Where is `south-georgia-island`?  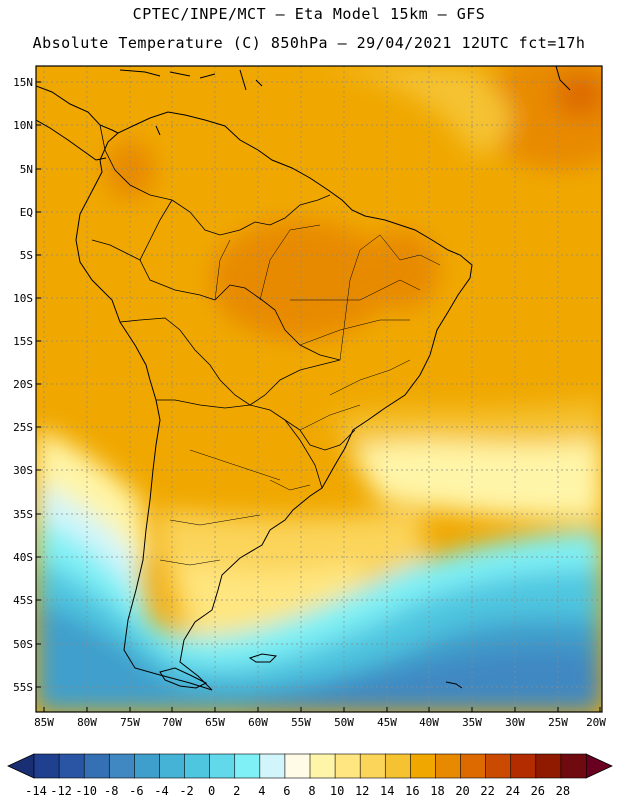
south-georgia-island is located at coordinates (454, 685).